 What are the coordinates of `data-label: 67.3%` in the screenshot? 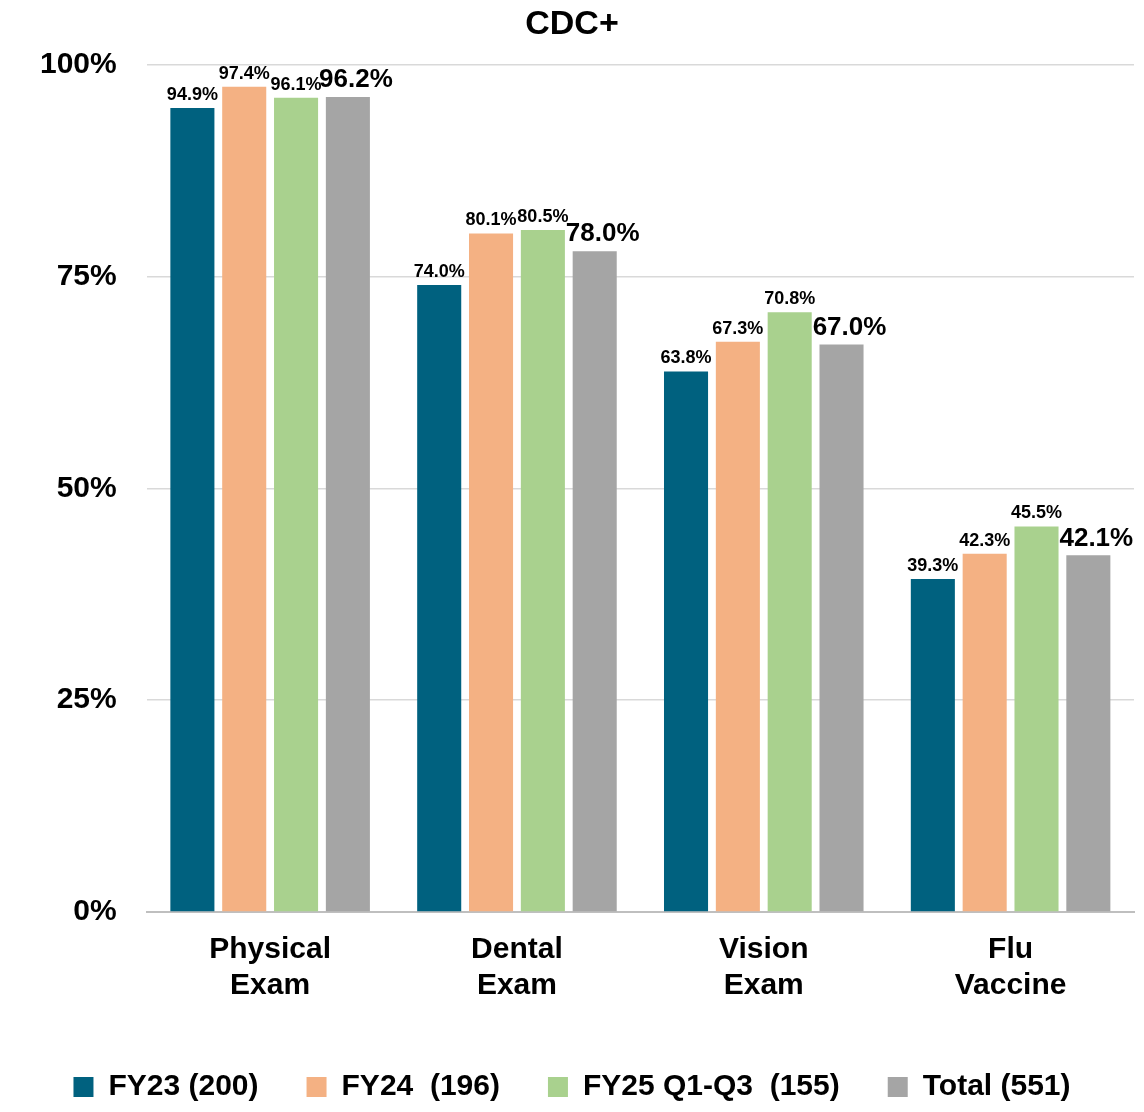 It's located at (738, 327).